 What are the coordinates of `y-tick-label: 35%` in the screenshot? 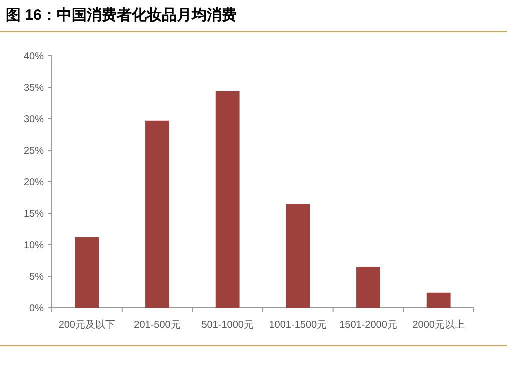 It's located at (34, 88).